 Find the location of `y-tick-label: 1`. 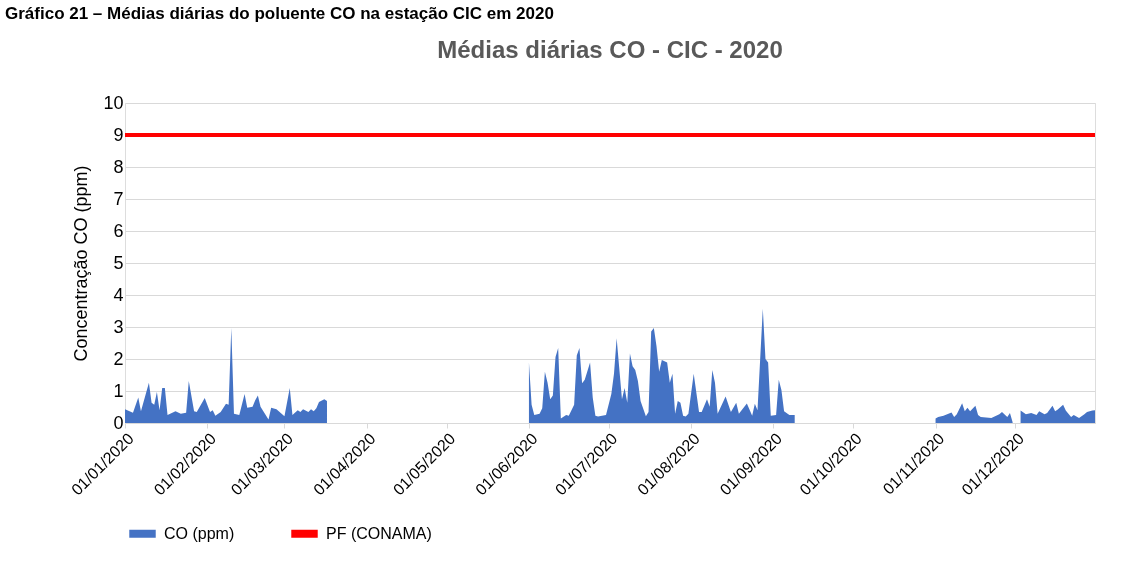

y-tick-label: 1 is located at coordinates (118, 390).